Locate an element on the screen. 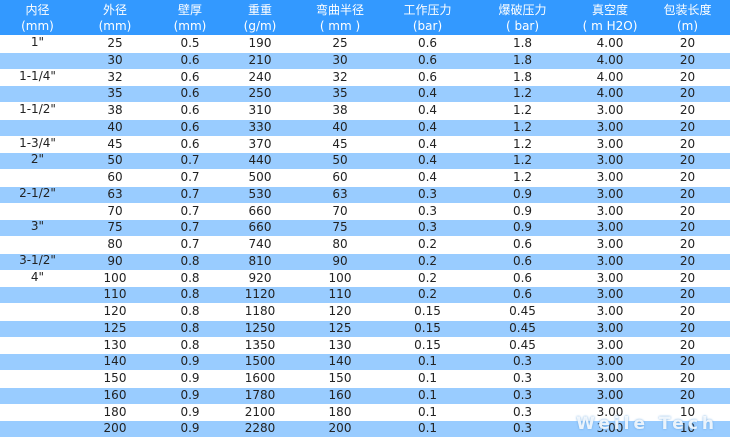 This screenshot has height=439, width=730. size-cell: 3" is located at coordinates (37, 228).